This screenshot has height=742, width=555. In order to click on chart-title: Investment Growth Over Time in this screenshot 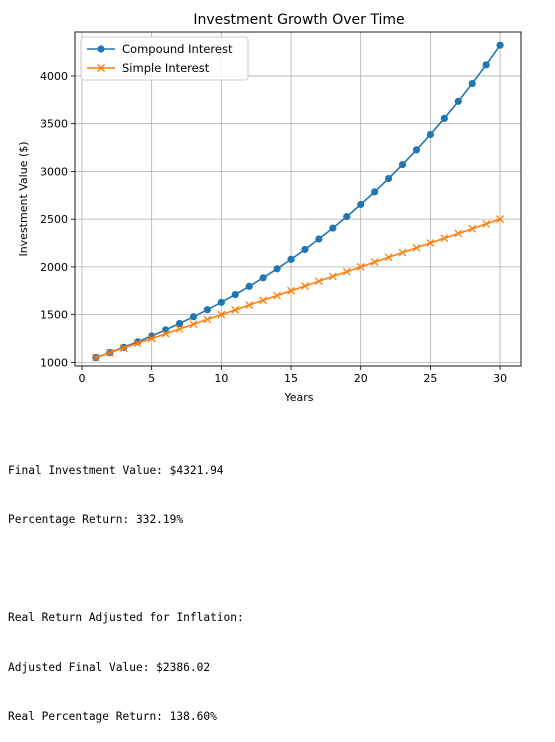, I will do `click(298, 20)`.